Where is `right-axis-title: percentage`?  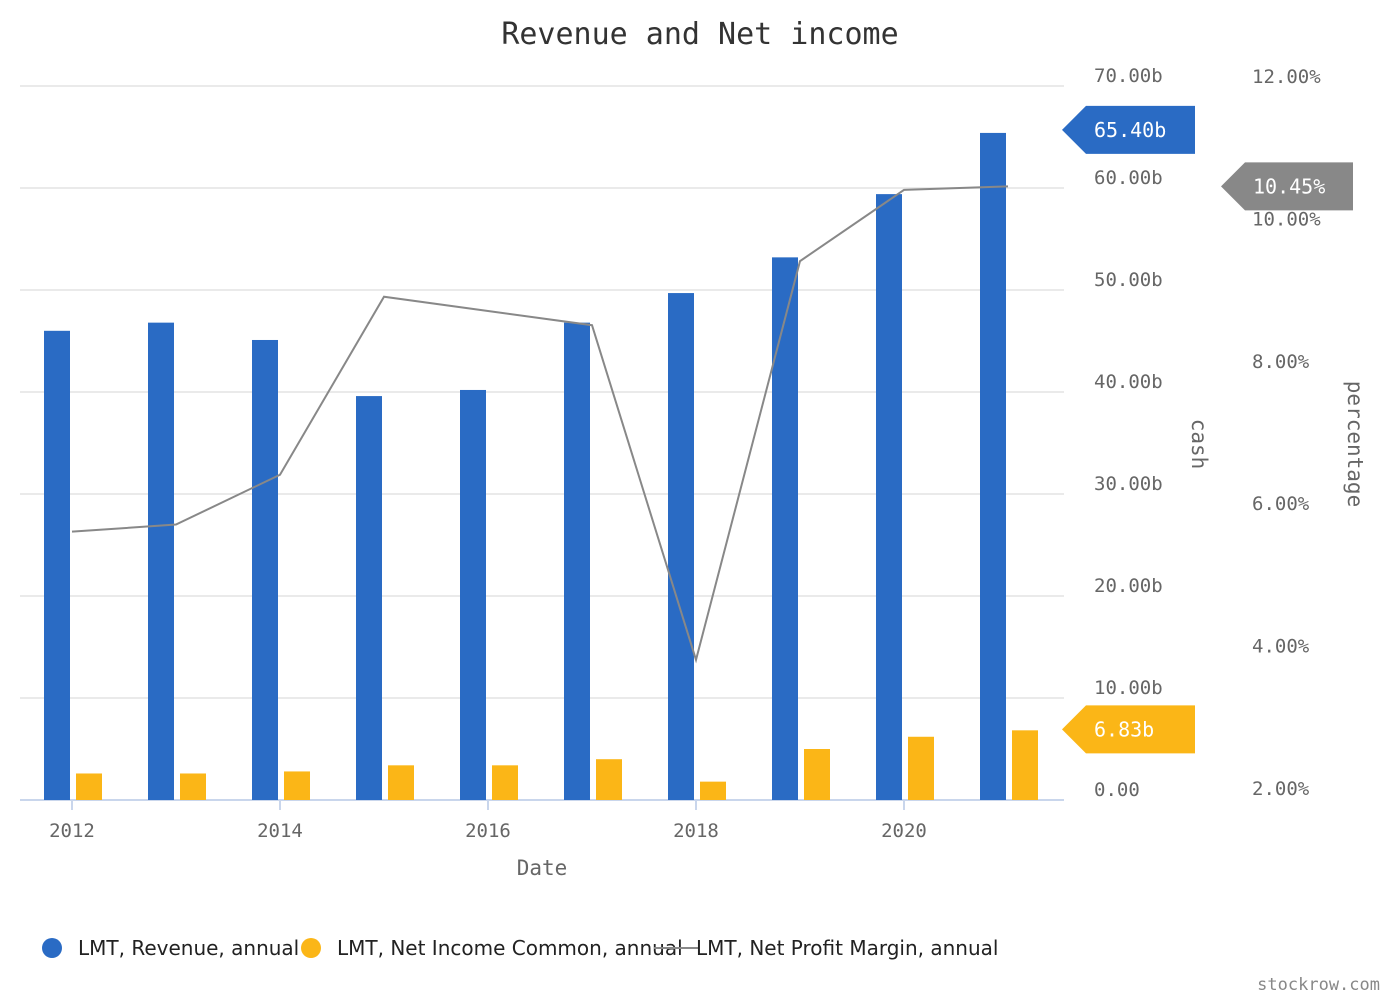
right-axis-title: percentage is located at coordinates (1355, 444).